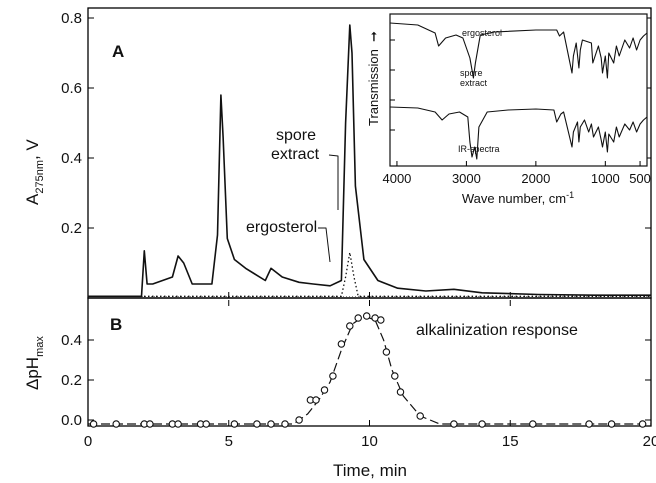  Describe the element at coordinates (510, 441) in the screenshot. I see `panel-b-xtick-label: 15` at that location.